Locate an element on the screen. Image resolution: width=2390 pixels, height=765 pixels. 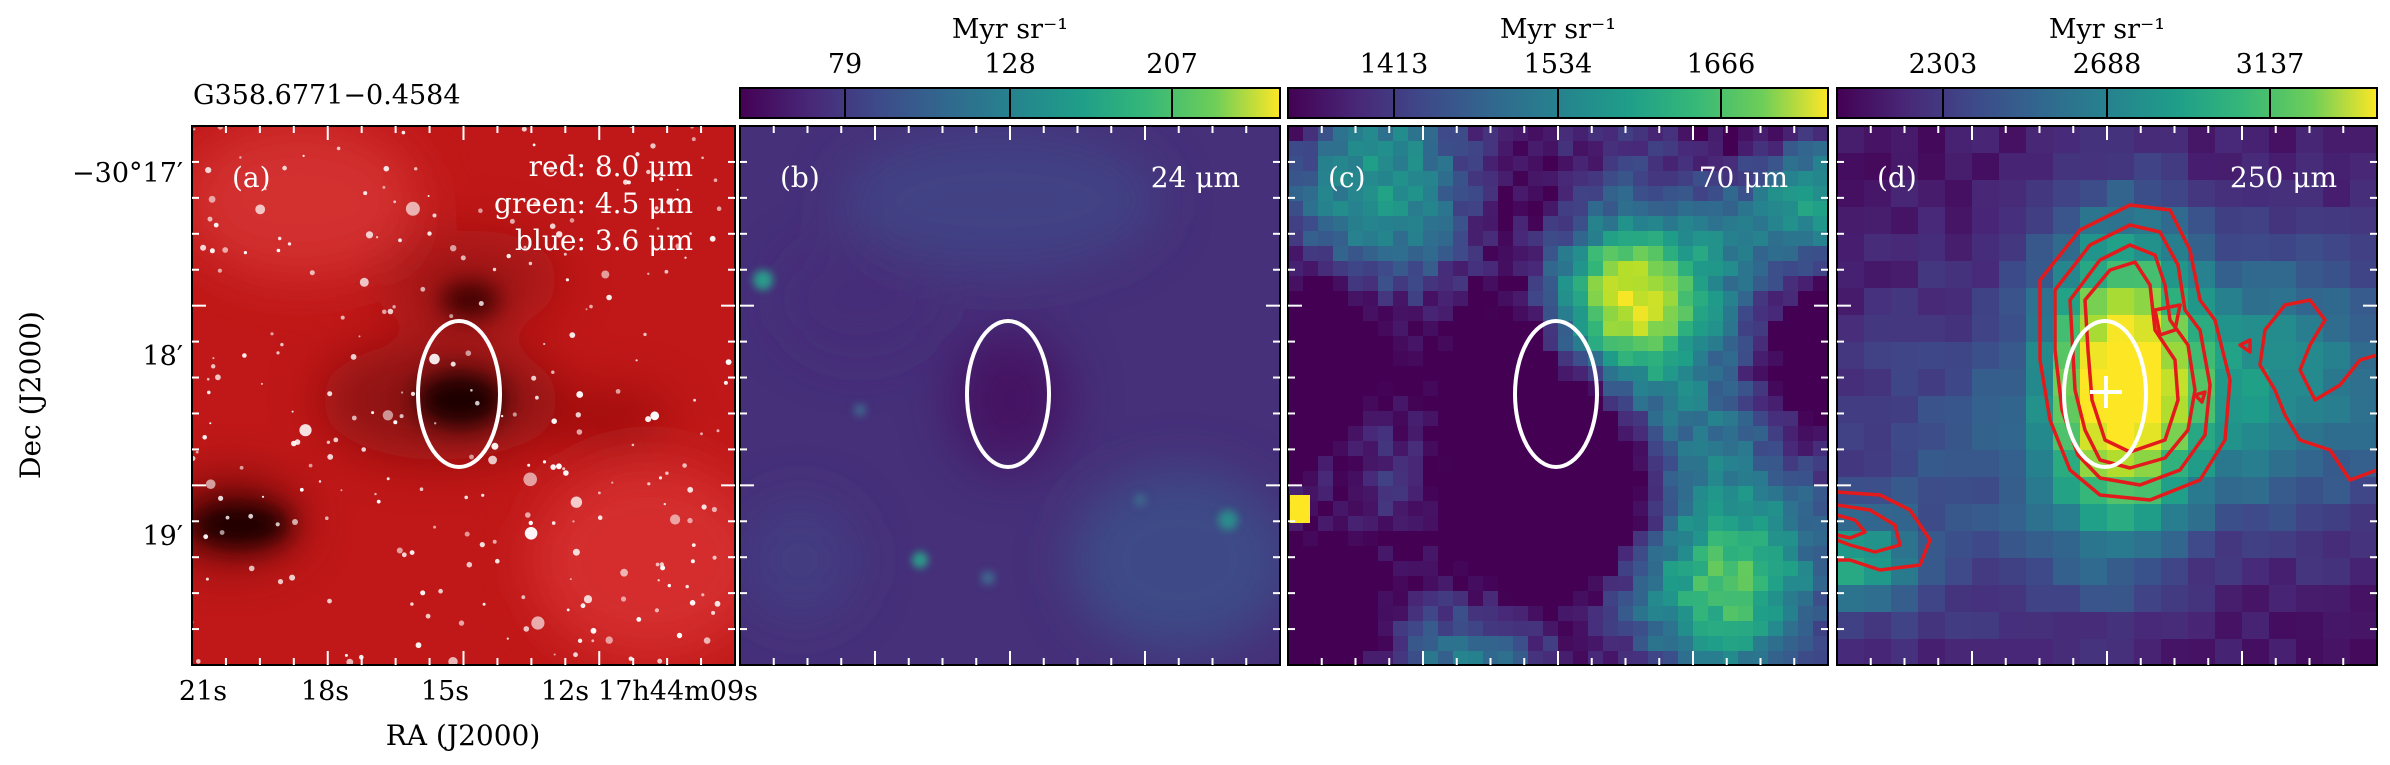
panel-a-legend-red: red: 8.0 μm is located at coordinates (611, 166).